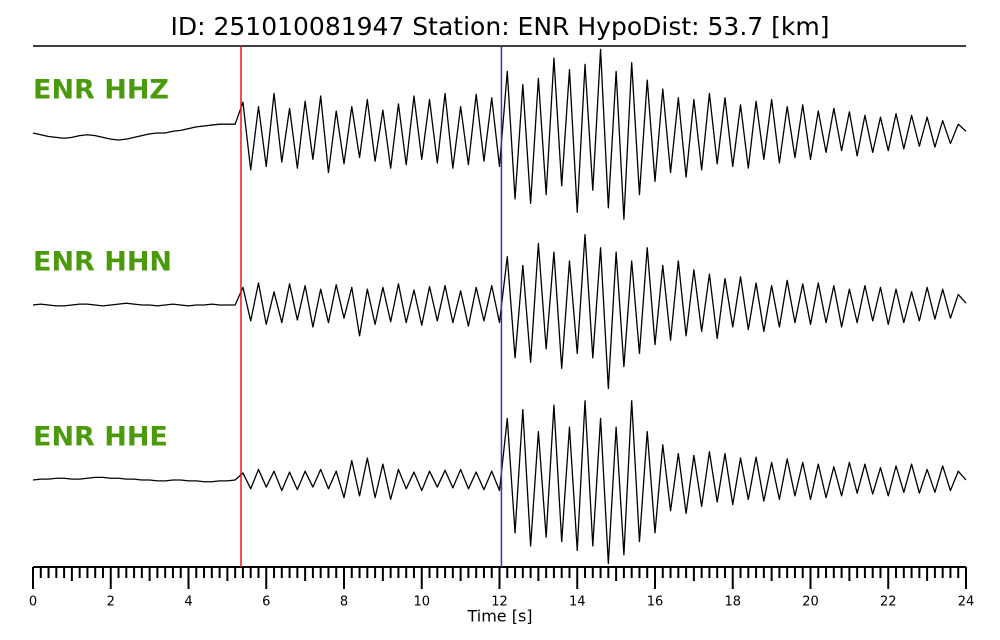 The height and width of the screenshot is (640, 1000). Describe the element at coordinates (421, 602) in the screenshot. I see `x-tick-label: 10` at that location.